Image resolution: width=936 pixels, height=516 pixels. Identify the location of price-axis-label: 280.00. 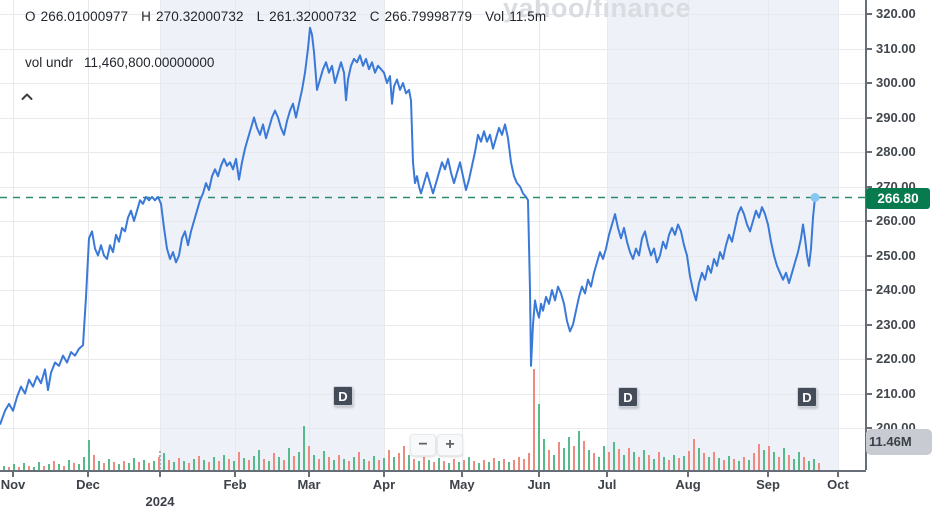
(896, 151).